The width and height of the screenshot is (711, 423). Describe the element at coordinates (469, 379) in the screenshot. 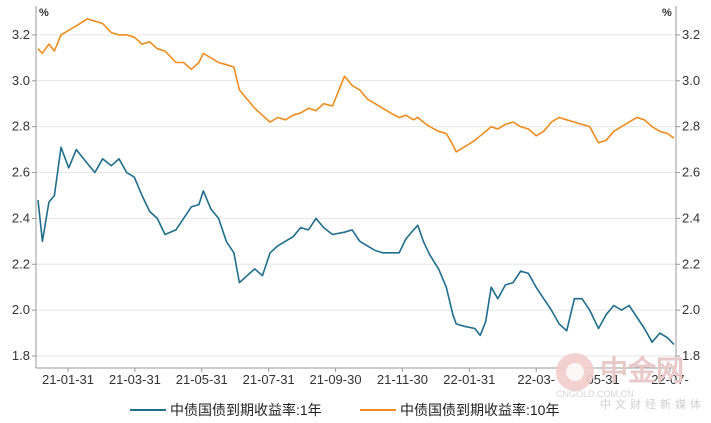

I see `x-tick-label: 22-01-31` at that location.